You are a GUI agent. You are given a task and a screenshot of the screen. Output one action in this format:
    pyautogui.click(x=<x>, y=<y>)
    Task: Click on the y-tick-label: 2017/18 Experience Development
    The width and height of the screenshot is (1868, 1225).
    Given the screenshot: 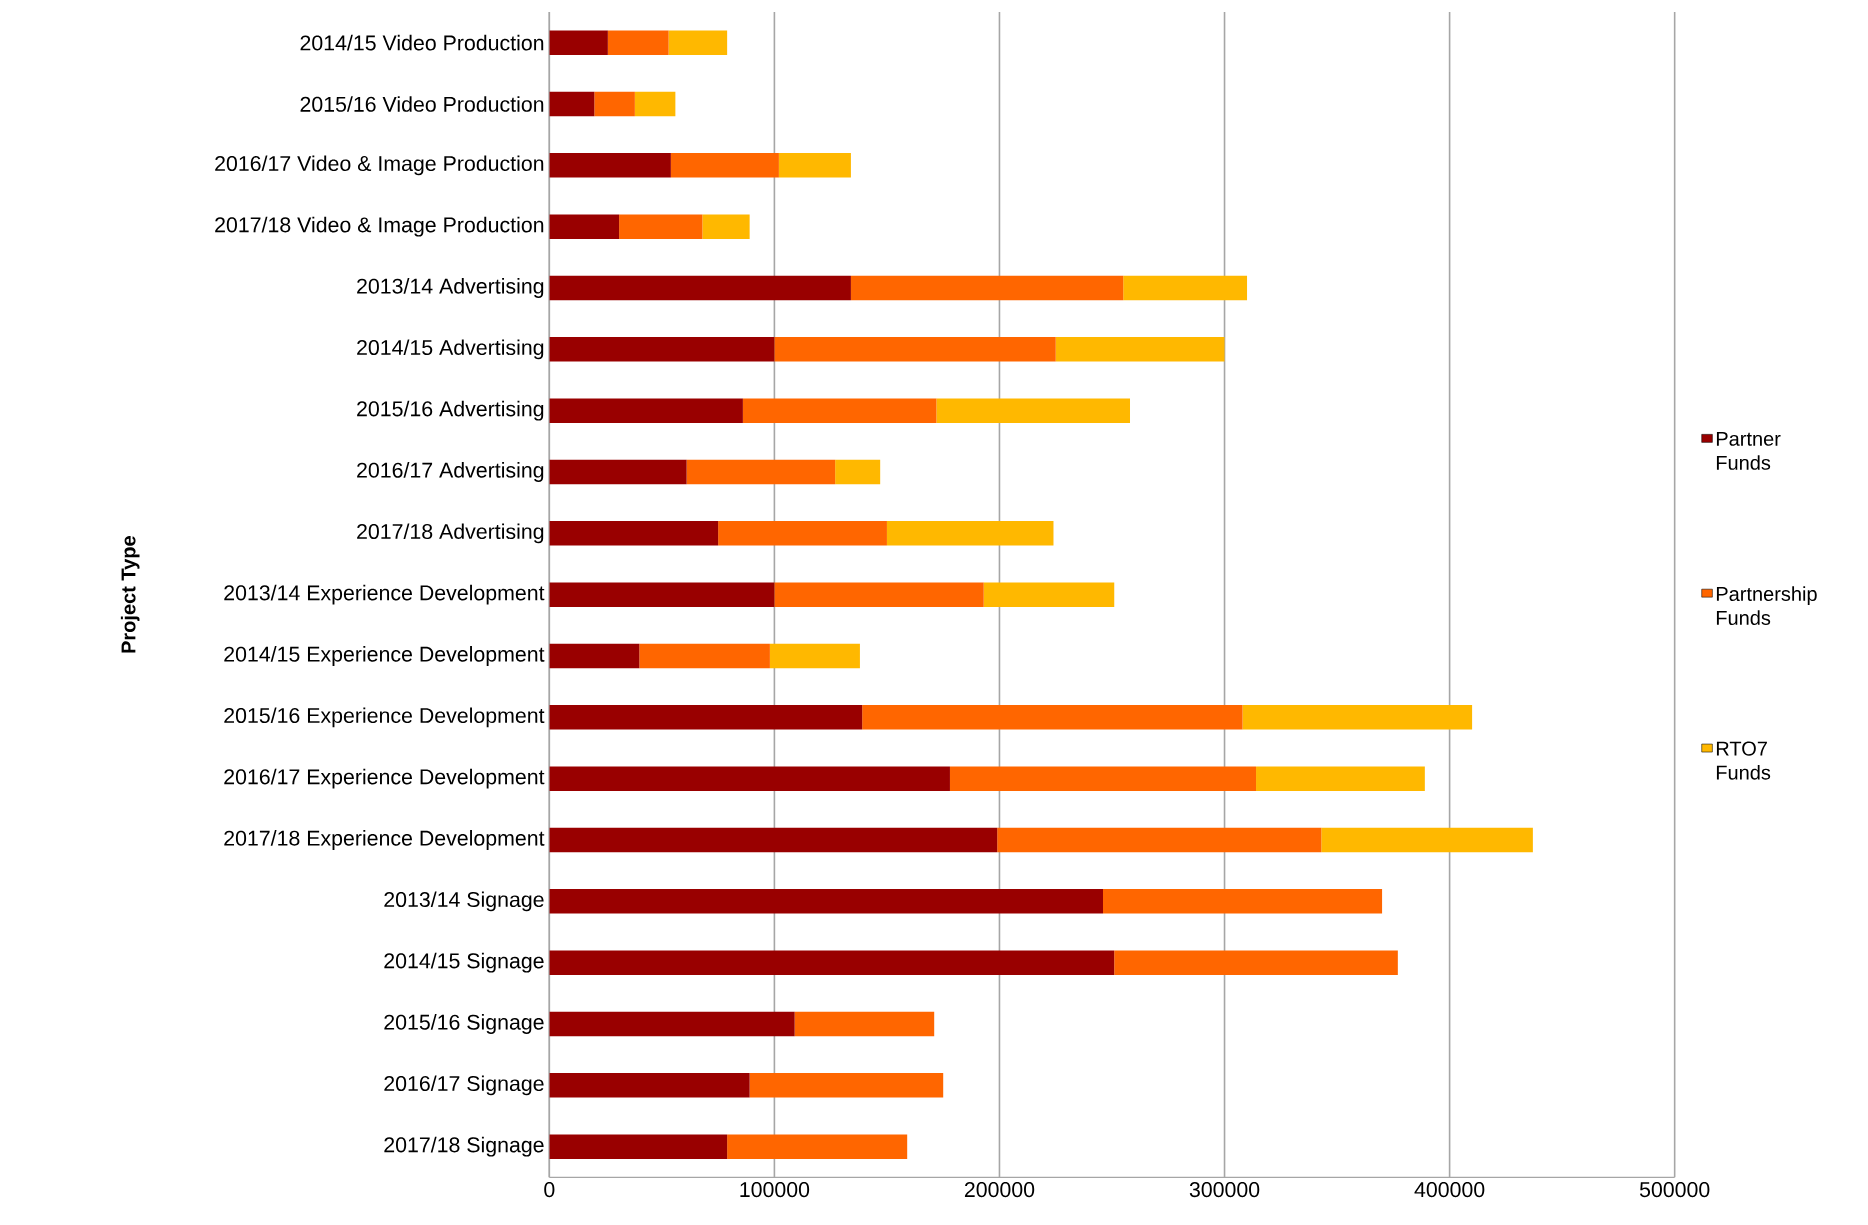 What is the action you would take?
    pyautogui.click(x=384, y=839)
    